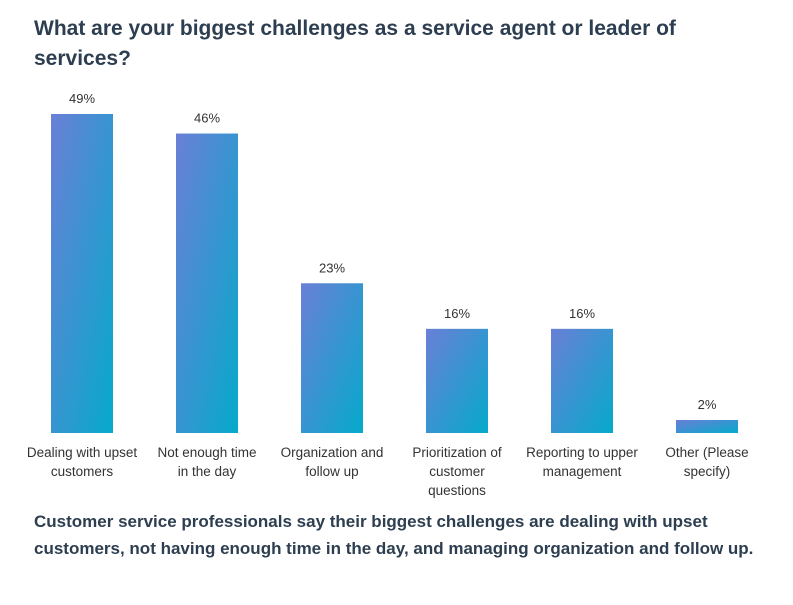  I want to click on value-label-5: 2%, so click(707, 404).